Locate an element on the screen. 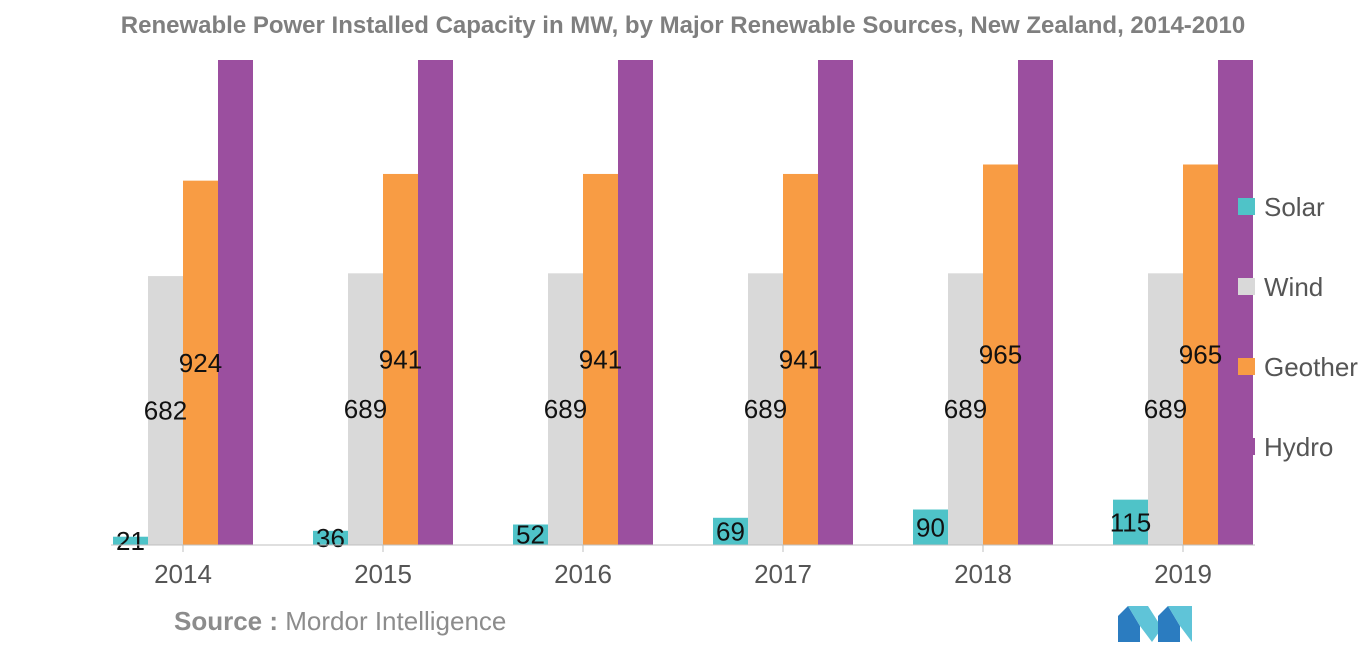  bar-geothermal-2015 is located at coordinates (400, 359).